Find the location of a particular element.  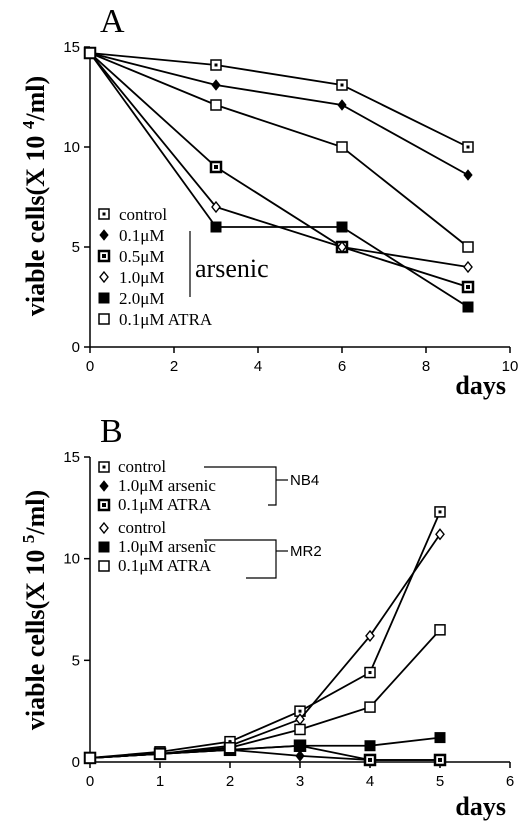

panel-b-series-0-point-3-dot is located at coordinates (300, 711).